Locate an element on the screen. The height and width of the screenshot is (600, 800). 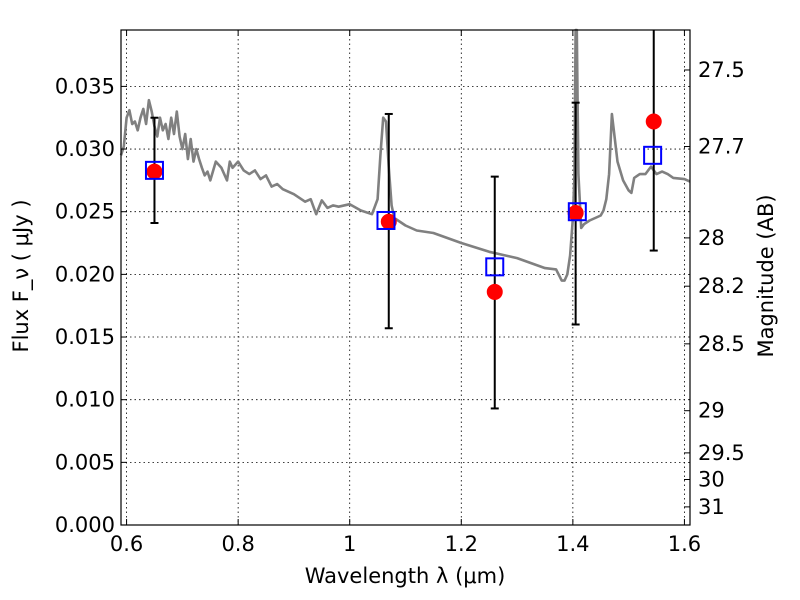
y-tick-label: 0.005 is located at coordinates (85, 462).